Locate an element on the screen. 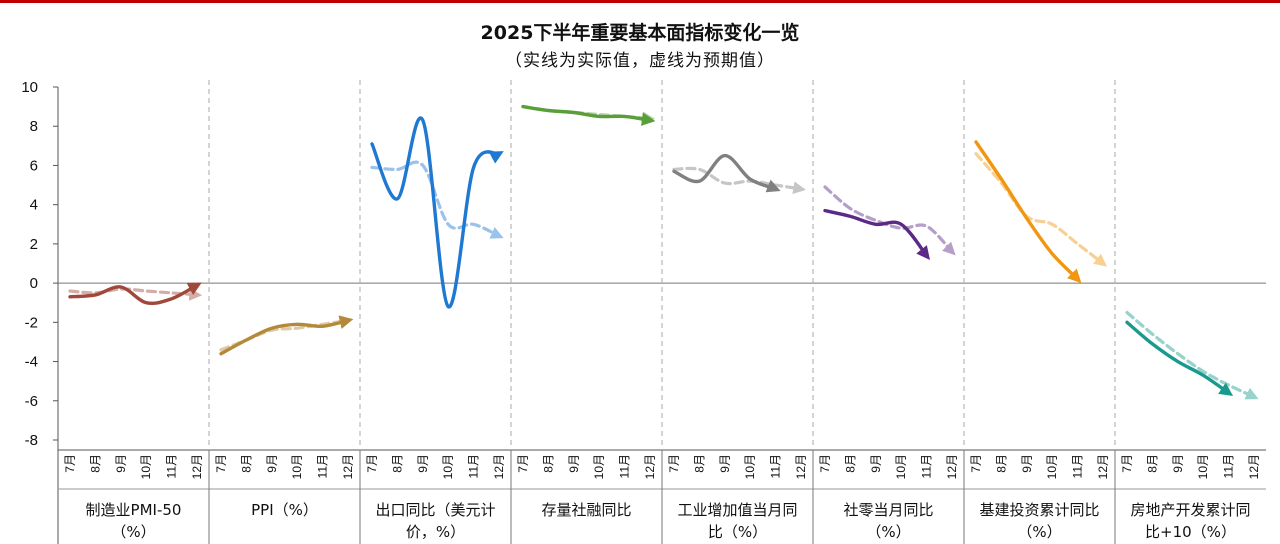  y-tick-label: 8 is located at coordinates (34, 126).